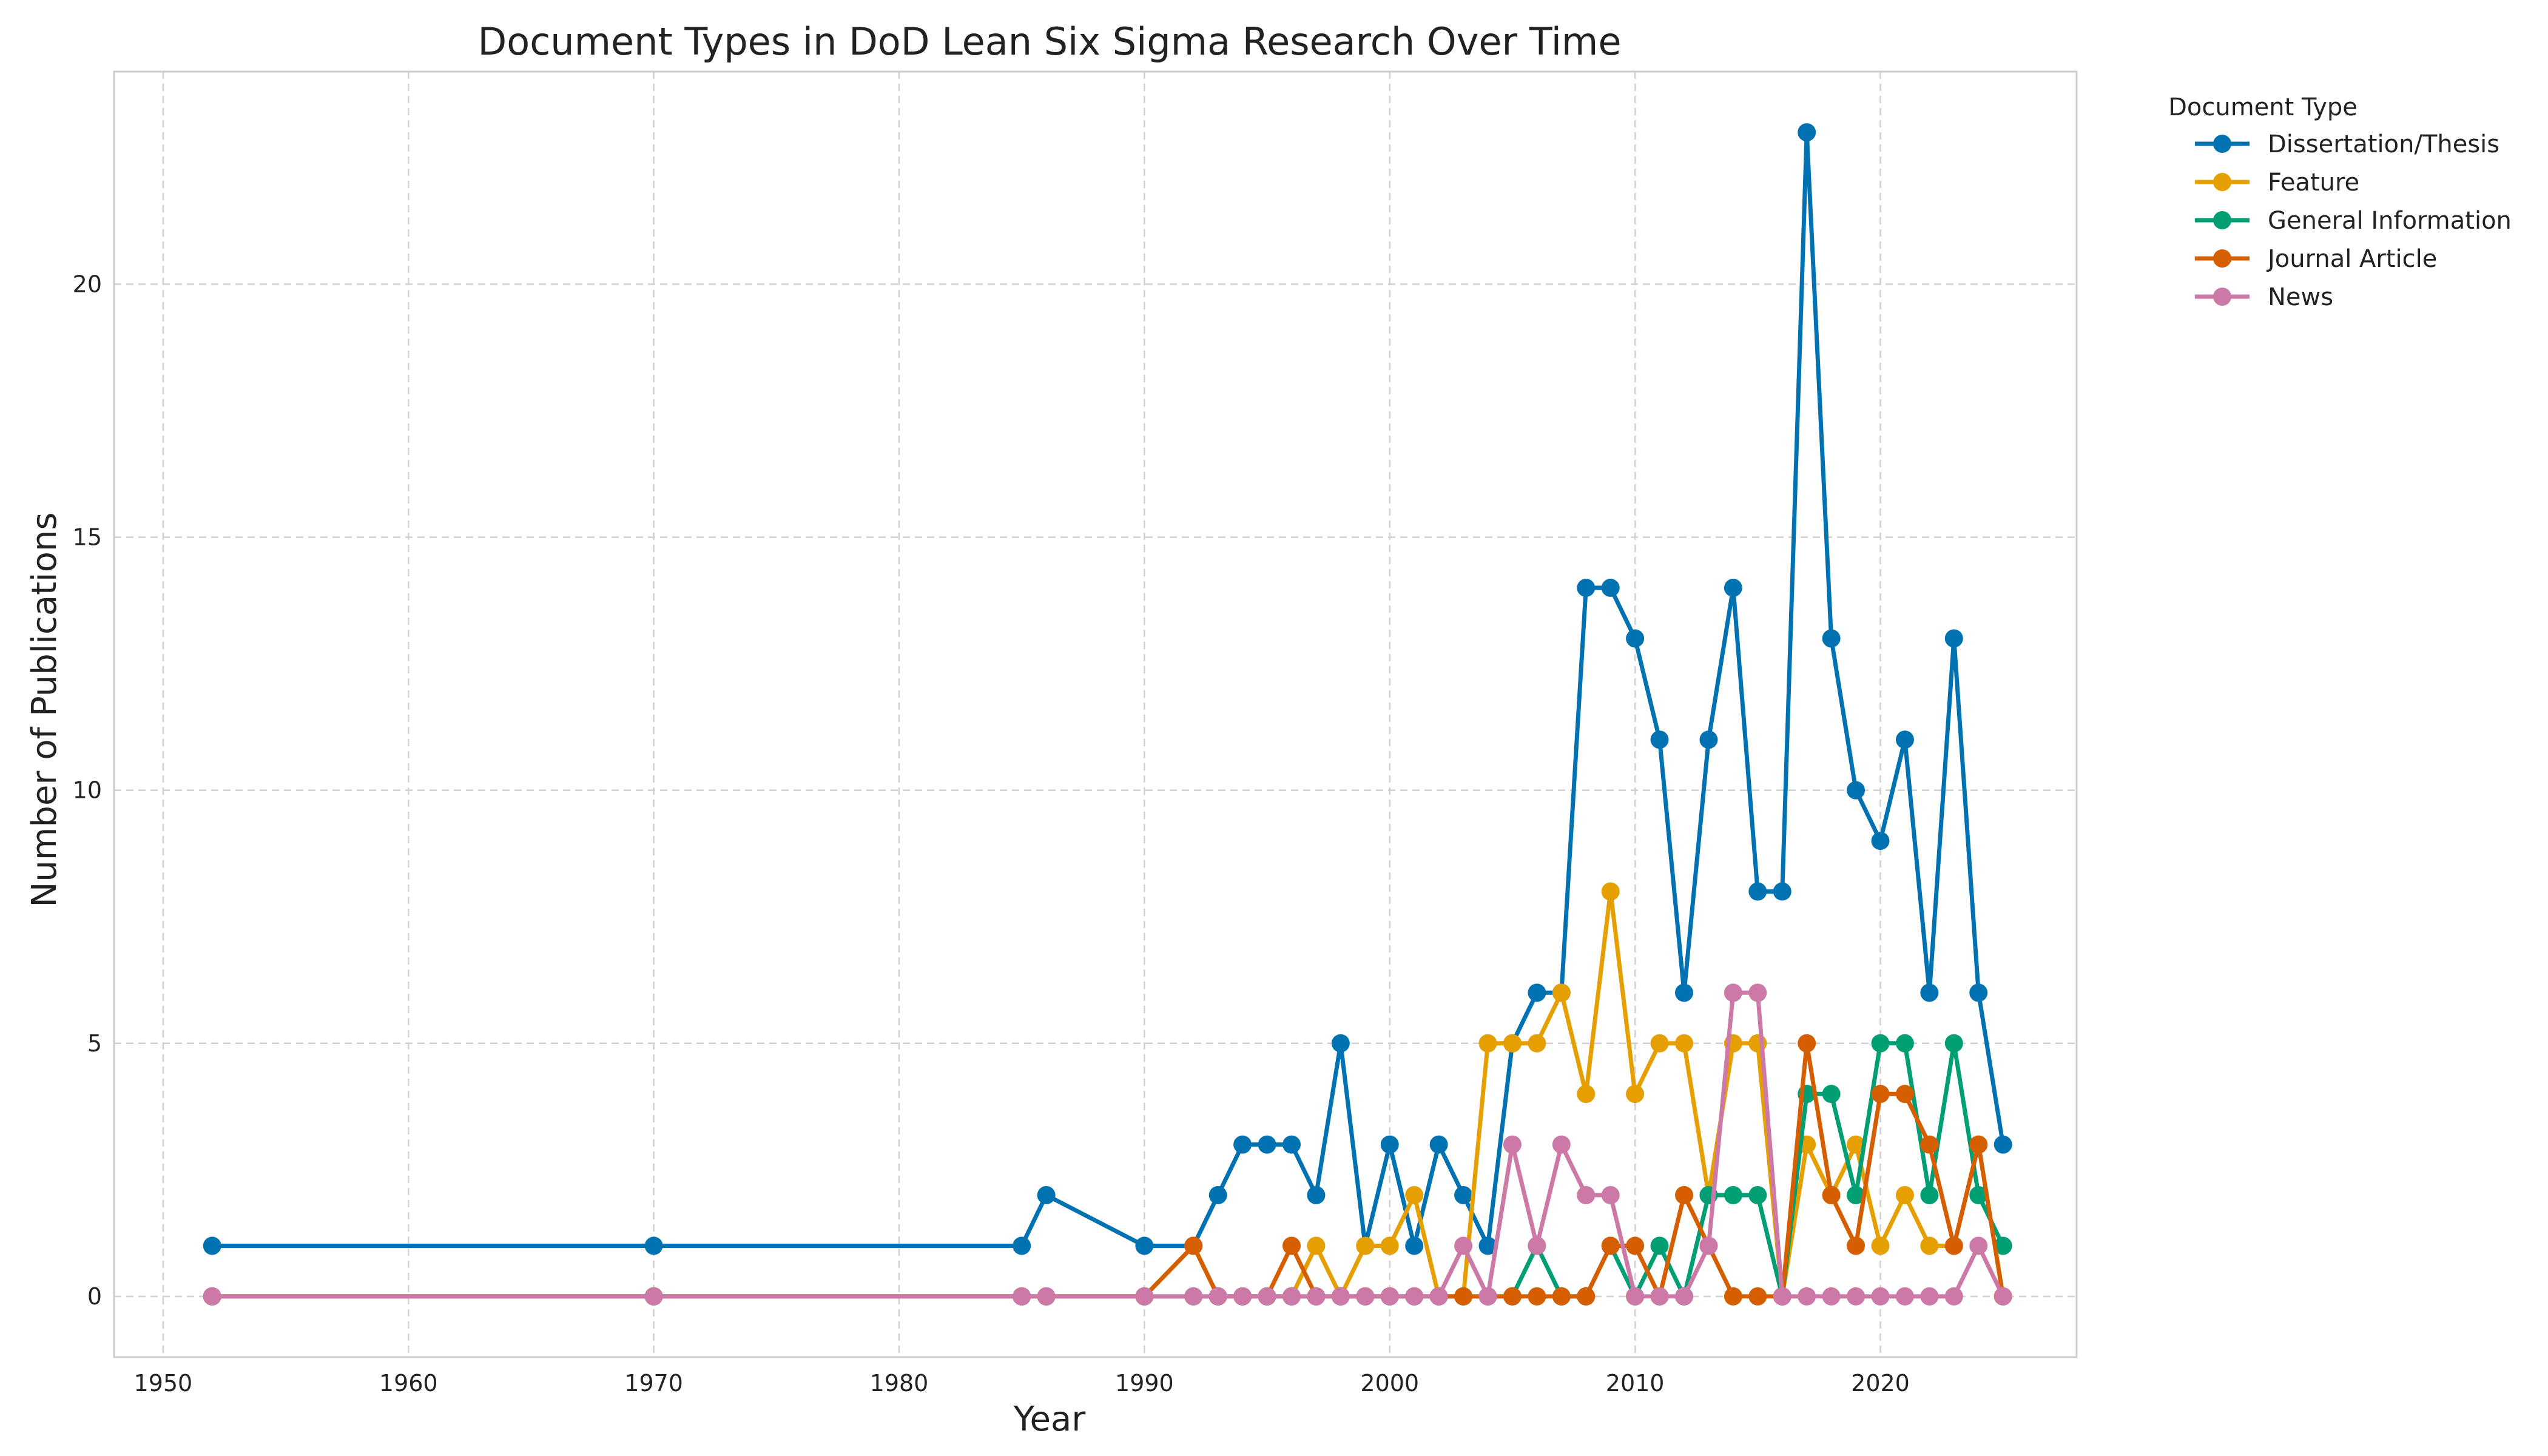 Image resolution: width=2548 pixels, height=1456 pixels. What do you see at coordinates (87, 537) in the screenshot?
I see `y-tick-label: 15` at bounding box center [87, 537].